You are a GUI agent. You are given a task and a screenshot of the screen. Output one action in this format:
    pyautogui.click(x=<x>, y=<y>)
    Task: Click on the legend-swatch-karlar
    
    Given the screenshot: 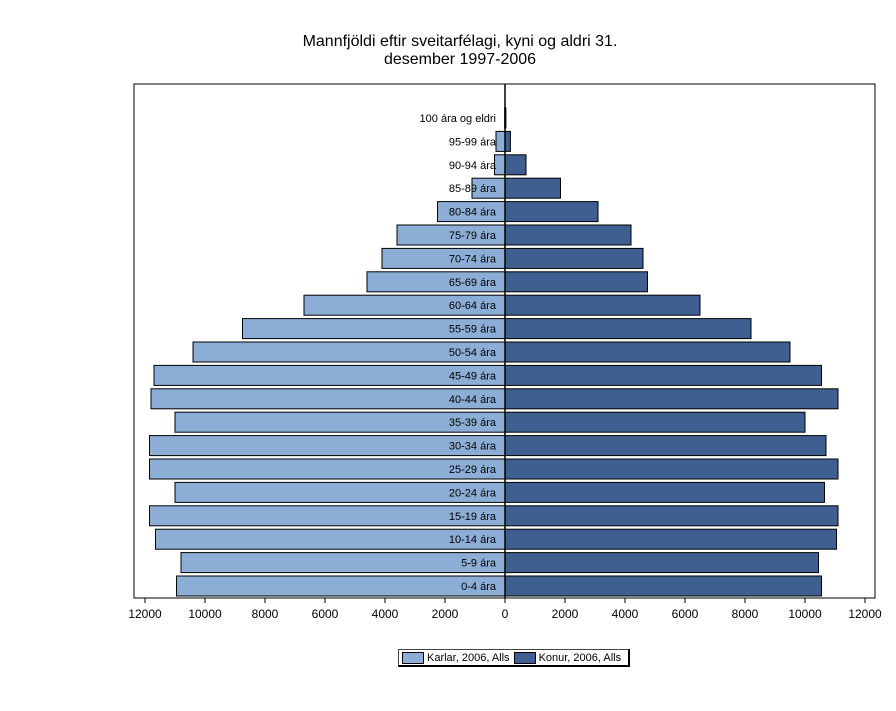 What is the action you would take?
    pyautogui.click(x=413, y=657)
    